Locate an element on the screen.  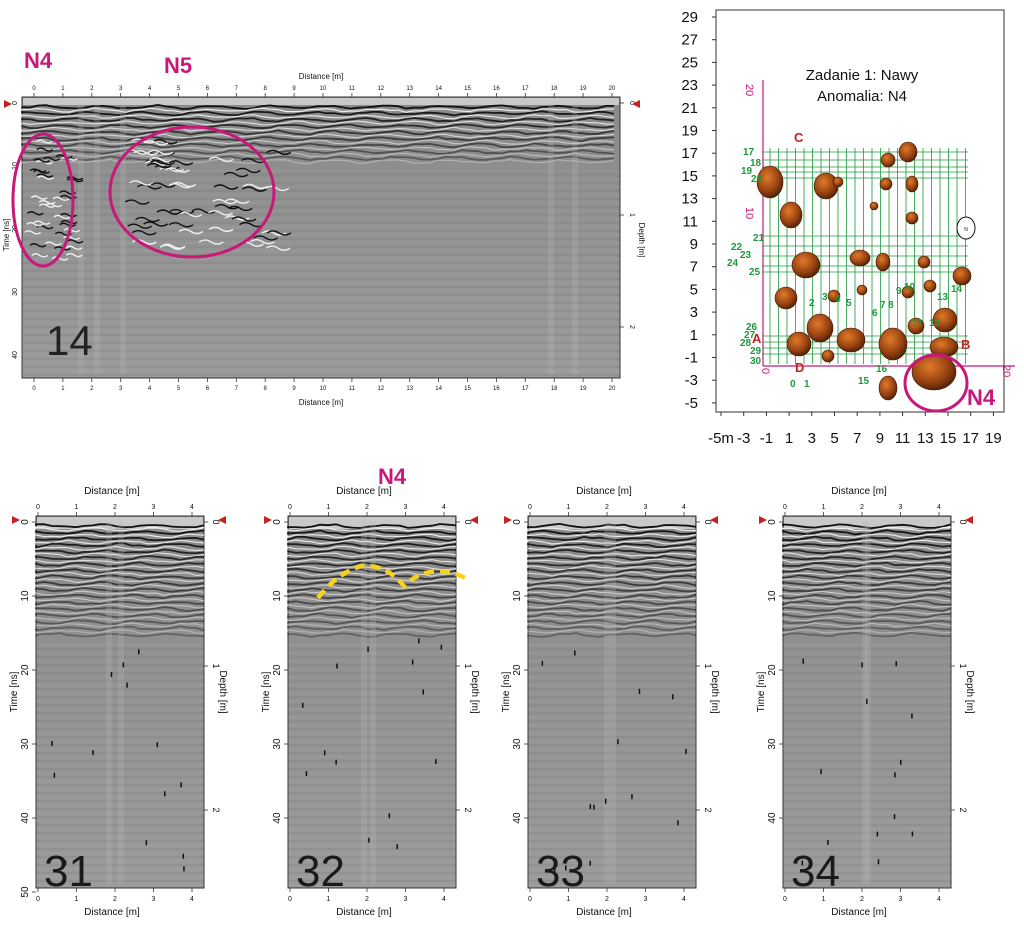
profile-31-frame is located at coordinates (120, 702).